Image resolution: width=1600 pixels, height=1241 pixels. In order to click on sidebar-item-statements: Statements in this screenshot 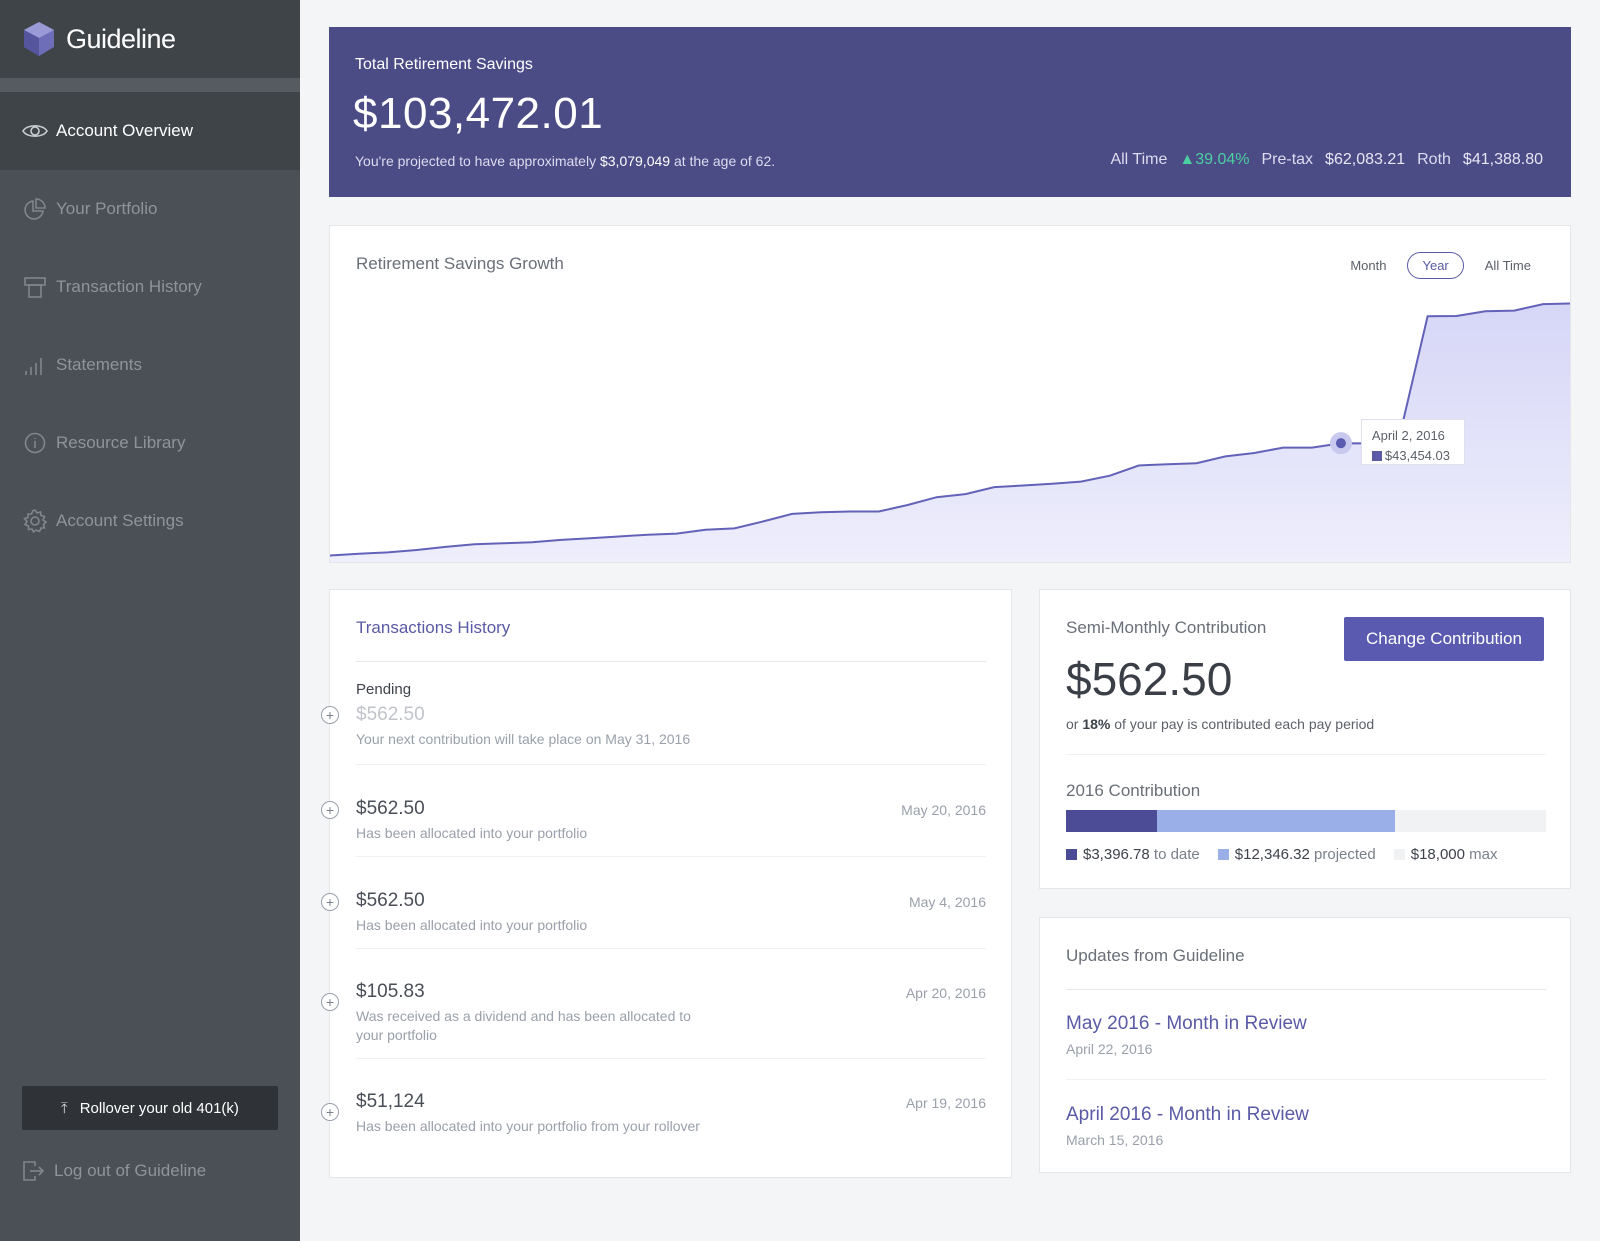, I will do `click(150, 365)`.